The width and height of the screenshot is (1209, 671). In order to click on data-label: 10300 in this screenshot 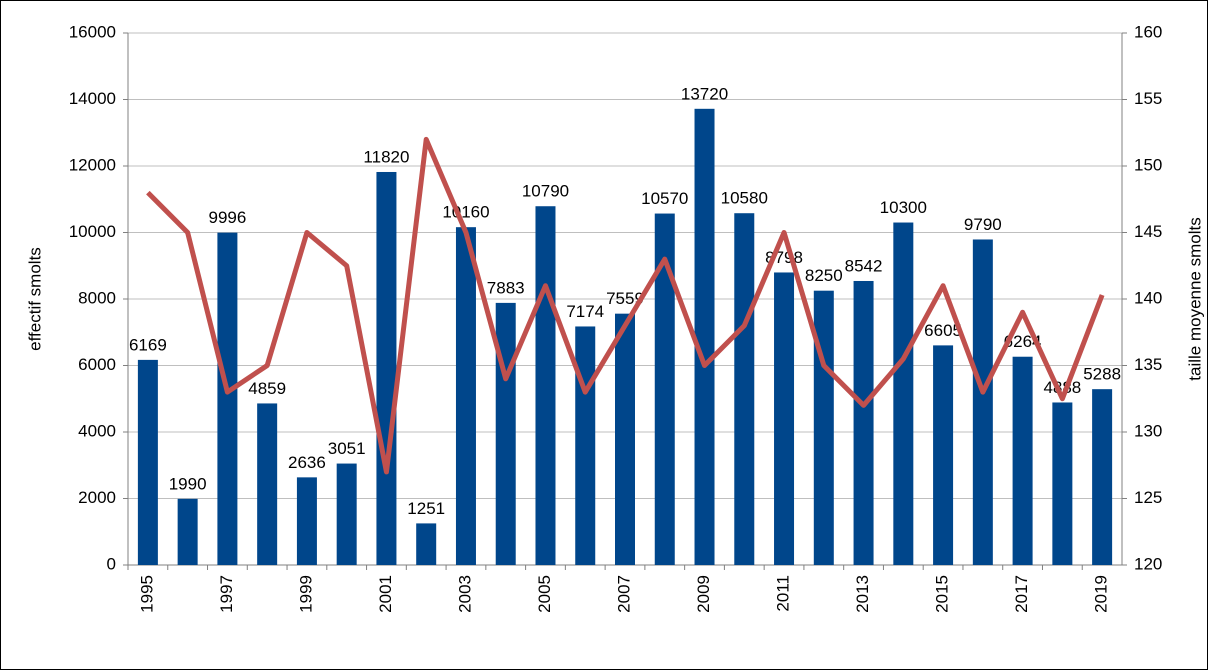, I will do `click(903, 207)`.